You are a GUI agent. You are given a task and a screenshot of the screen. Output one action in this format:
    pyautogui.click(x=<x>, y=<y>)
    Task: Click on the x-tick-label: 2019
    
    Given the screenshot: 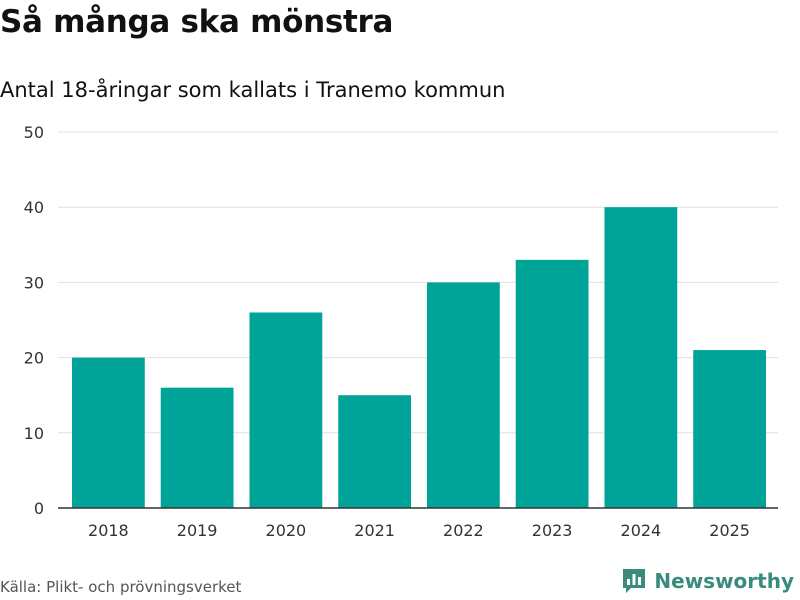 What is the action you would take?
    pyautogui.click(x=197, y=530)
    